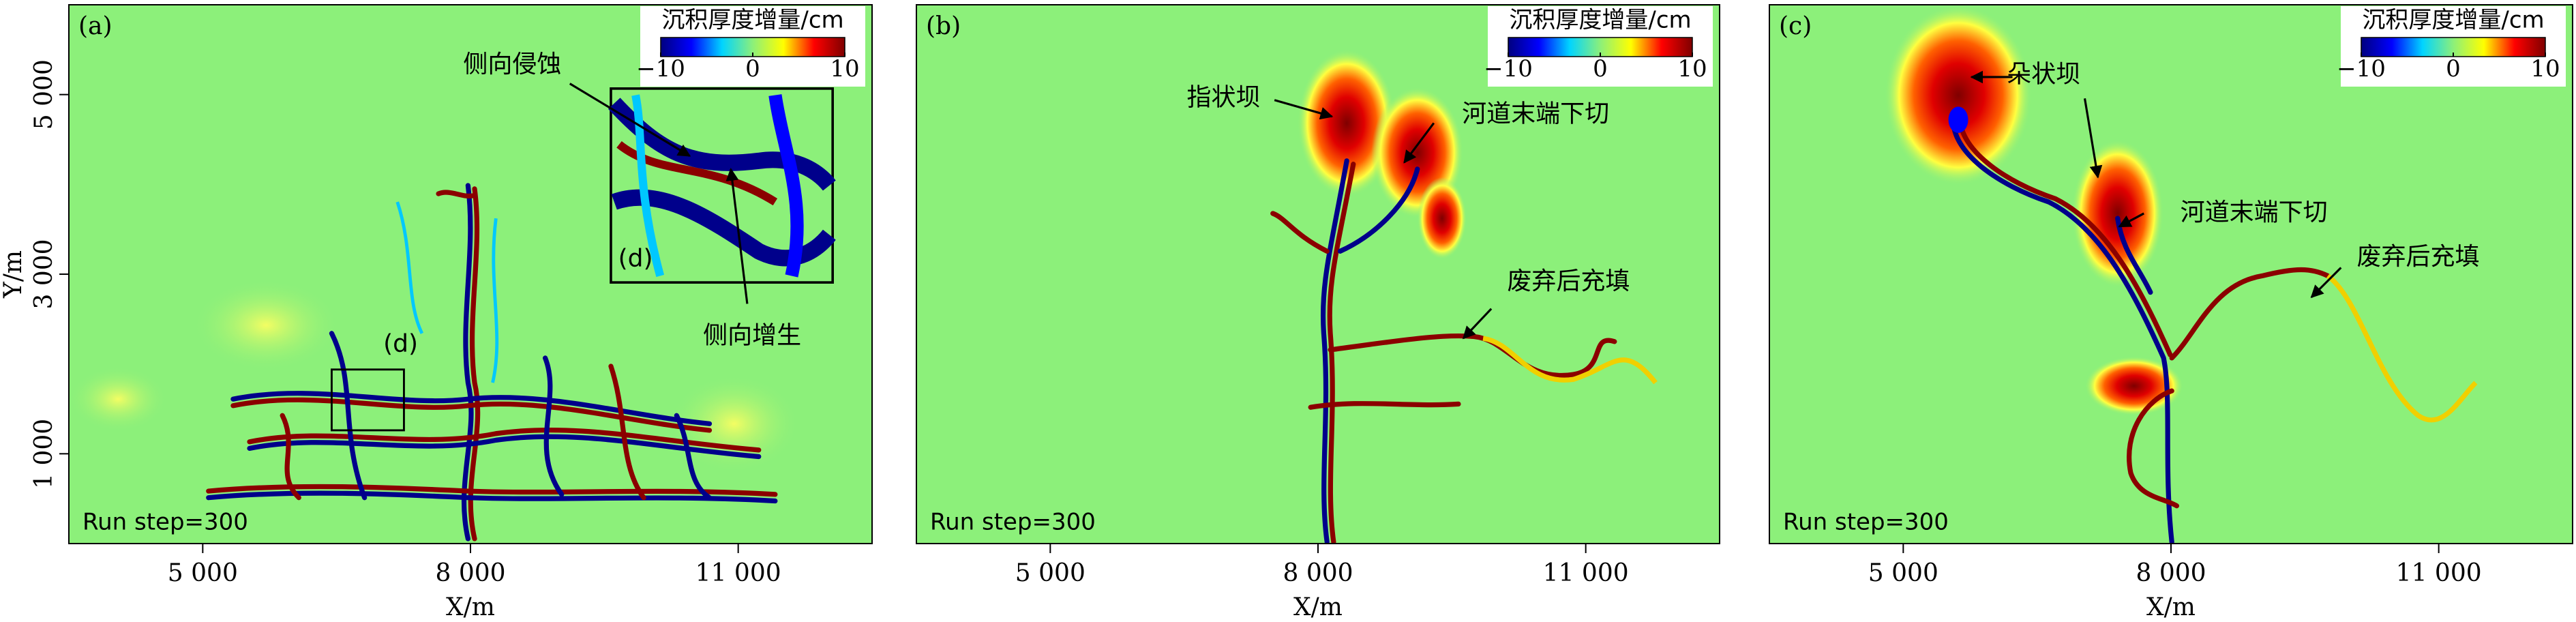  Describe the element at coordinates (95, 26) in the screenshot. I see `panel-label: (a)` at that location.